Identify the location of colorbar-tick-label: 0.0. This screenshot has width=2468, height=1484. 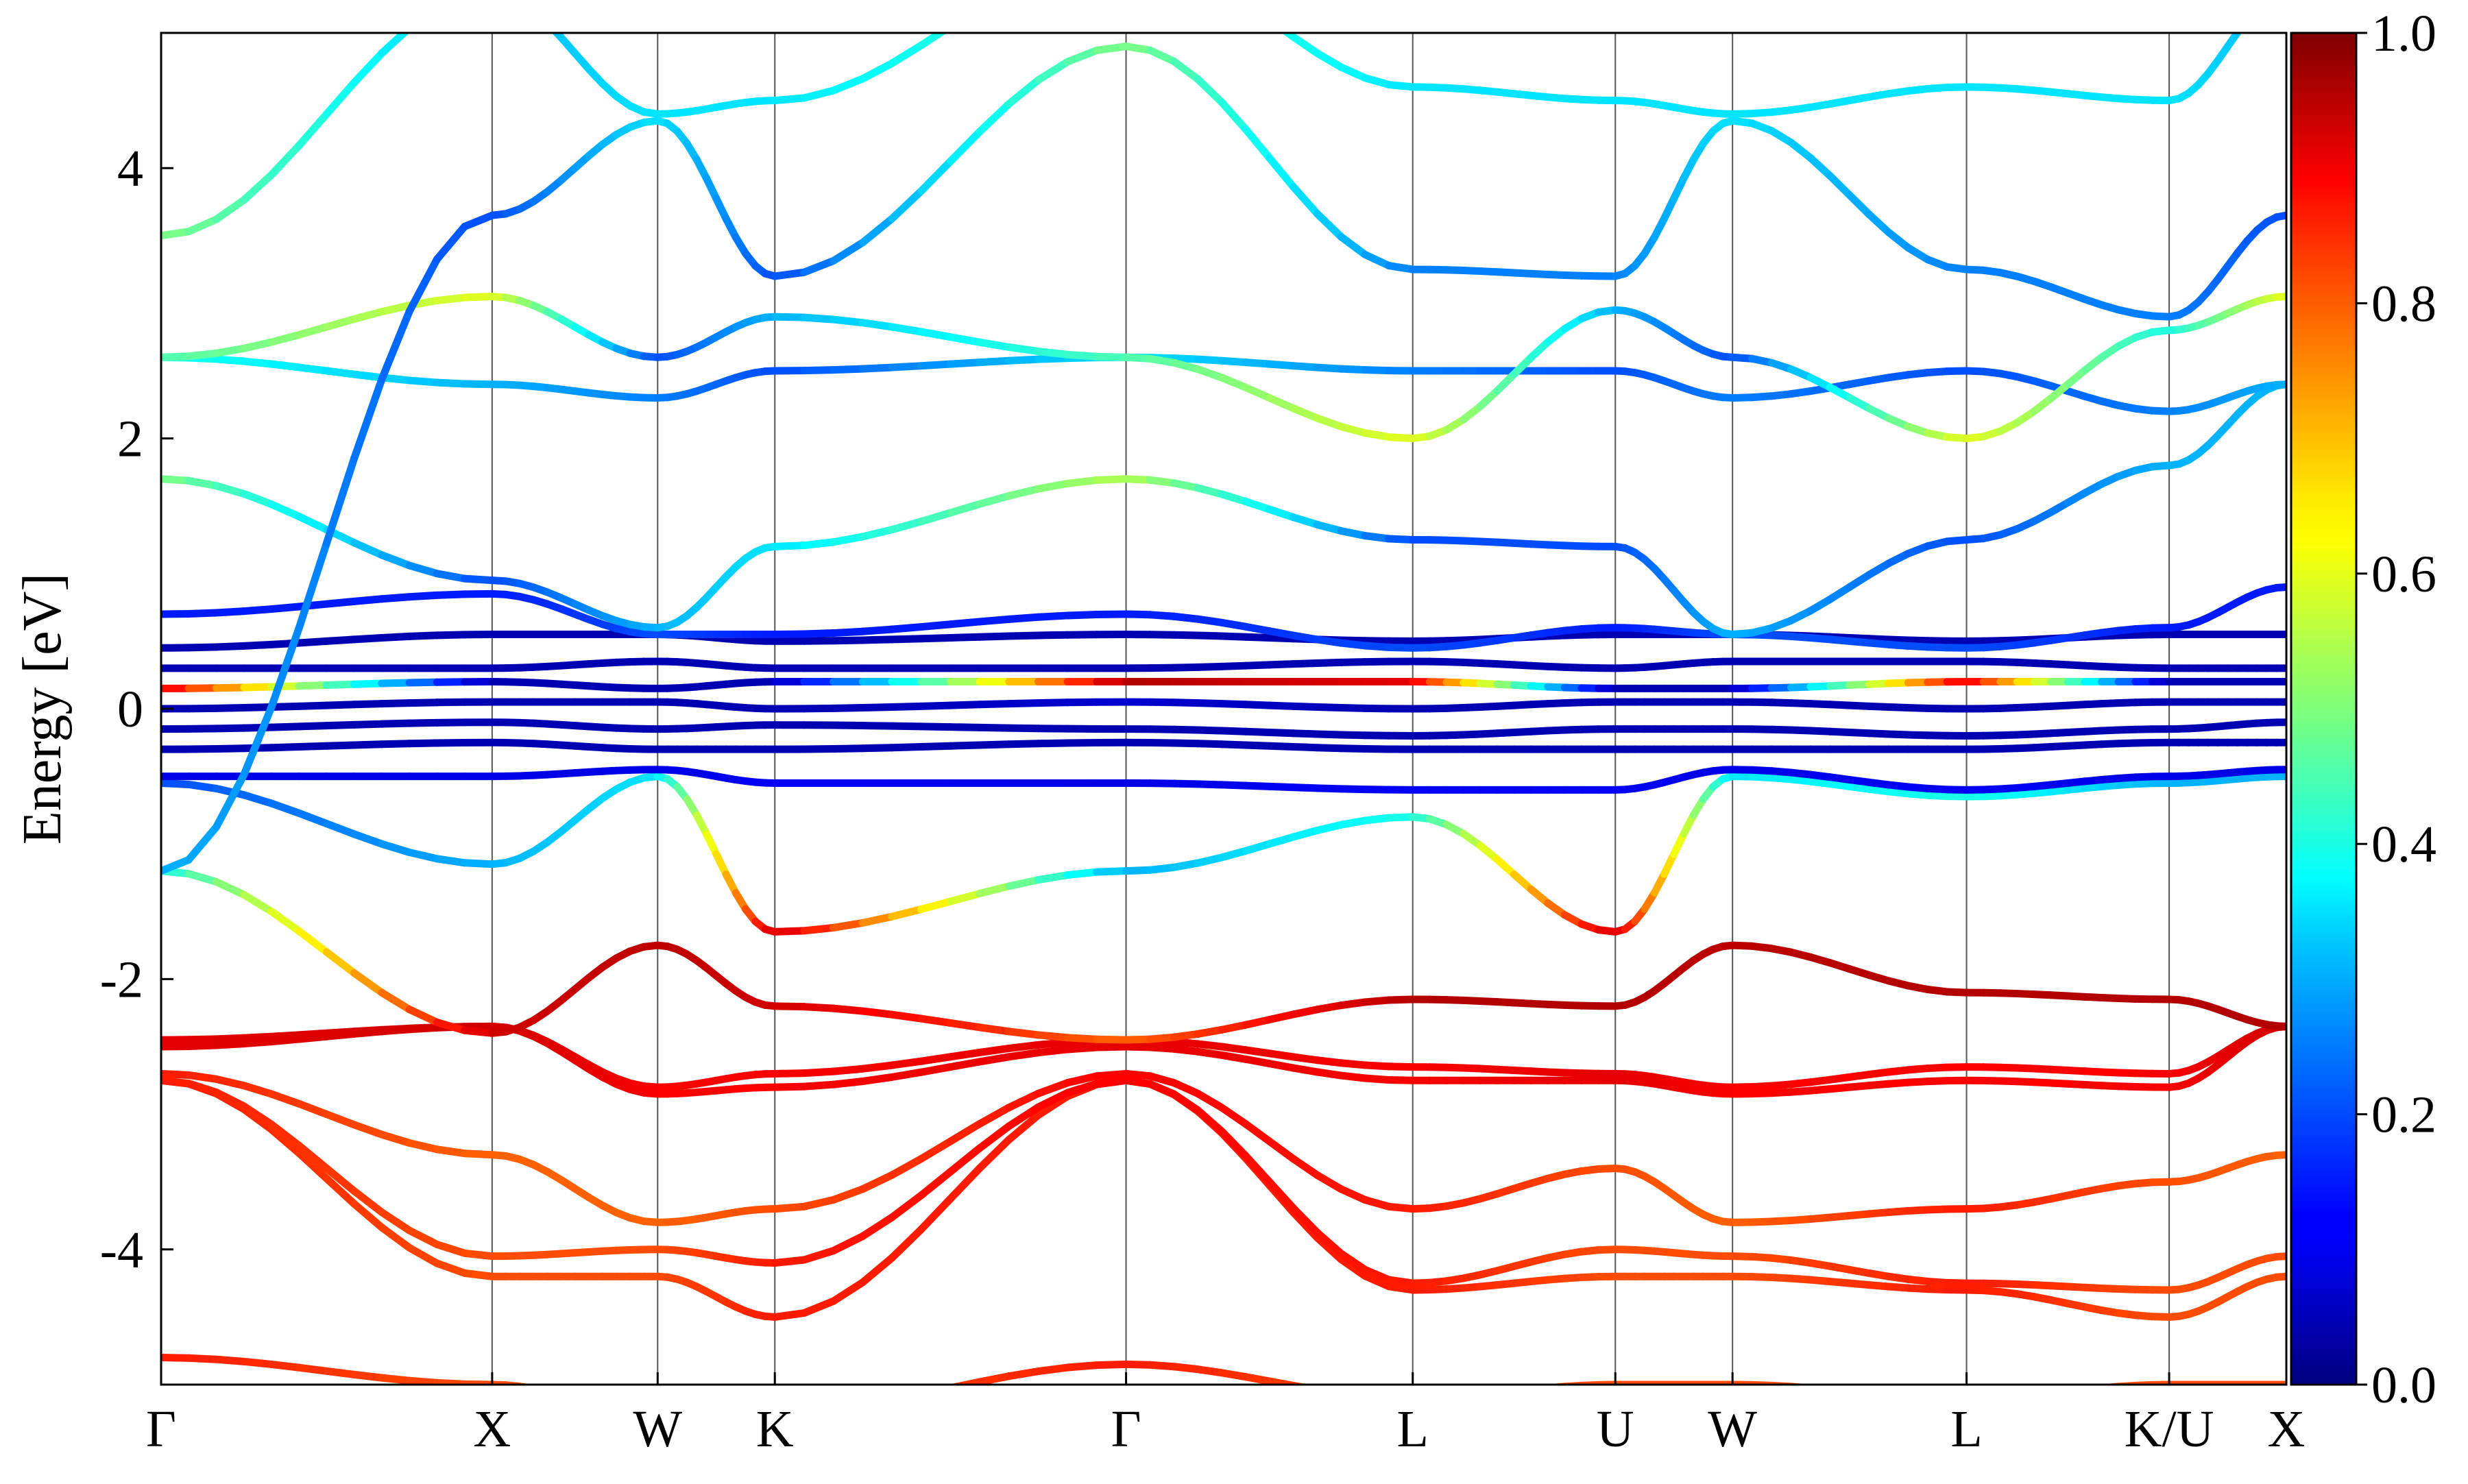
(2404, 1385).